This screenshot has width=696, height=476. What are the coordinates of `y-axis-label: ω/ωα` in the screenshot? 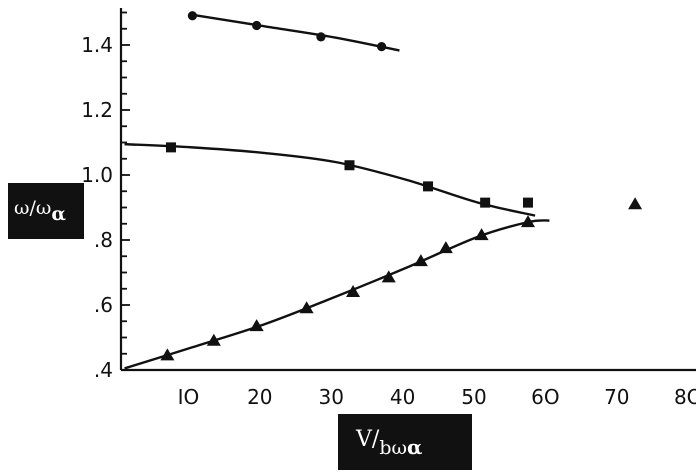 It's located at (46, 211).